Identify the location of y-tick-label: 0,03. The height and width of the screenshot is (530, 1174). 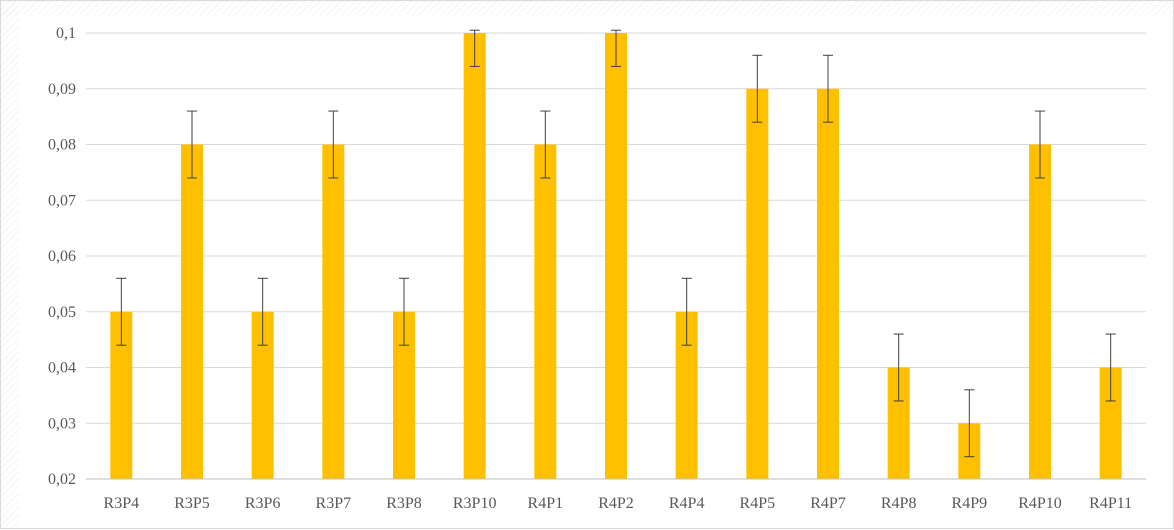
(62, 423).